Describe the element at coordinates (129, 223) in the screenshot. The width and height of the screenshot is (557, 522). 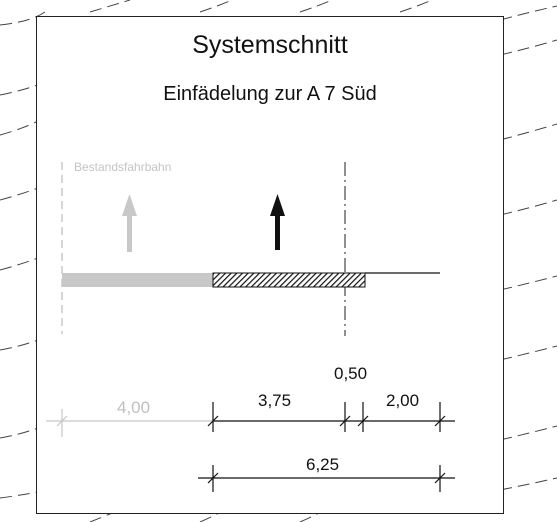
I see `existing-direction-arrow` at that location.